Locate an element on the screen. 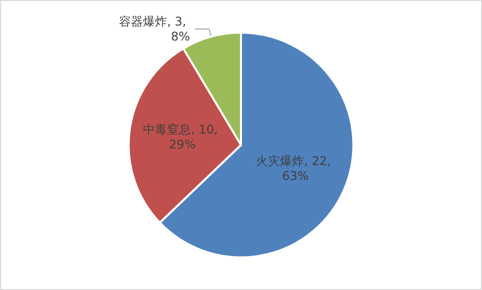 This screenshot has width=482, height=290. slice-label: 中毒窒息, 10, 29% is located at coordinates (182, 137).